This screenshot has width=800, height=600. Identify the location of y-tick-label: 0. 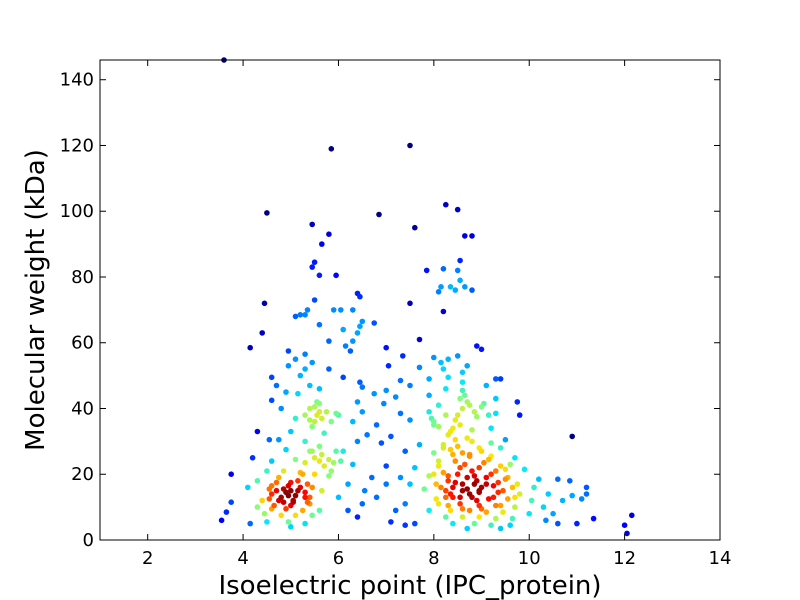
(88, 540).